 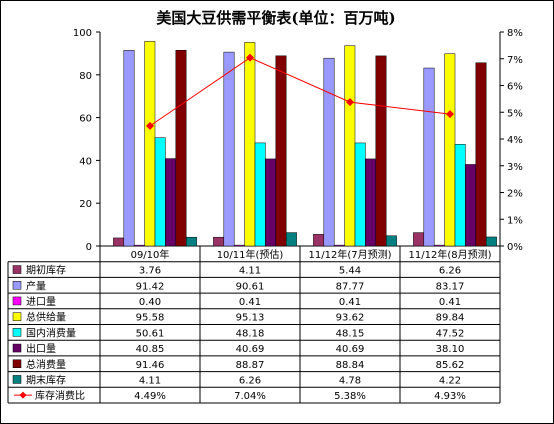 What do you see at coordinates (150, 271) in the screenshot?
I see `data-label-0-0: 3.76` at bounding box center [150, 271].